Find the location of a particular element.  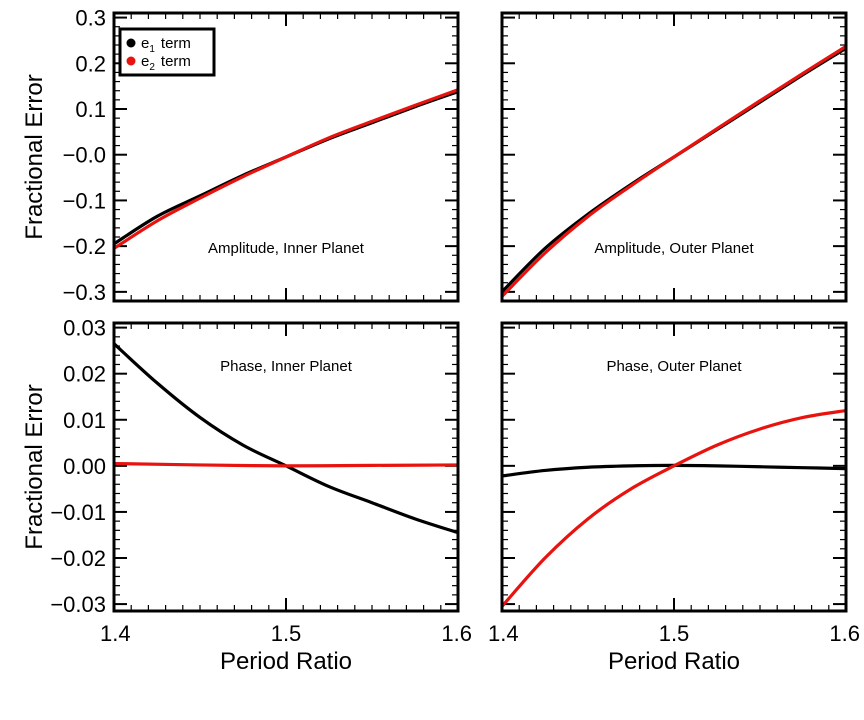

y-tick-label: 0.03 is located at coordinates (84, 328).